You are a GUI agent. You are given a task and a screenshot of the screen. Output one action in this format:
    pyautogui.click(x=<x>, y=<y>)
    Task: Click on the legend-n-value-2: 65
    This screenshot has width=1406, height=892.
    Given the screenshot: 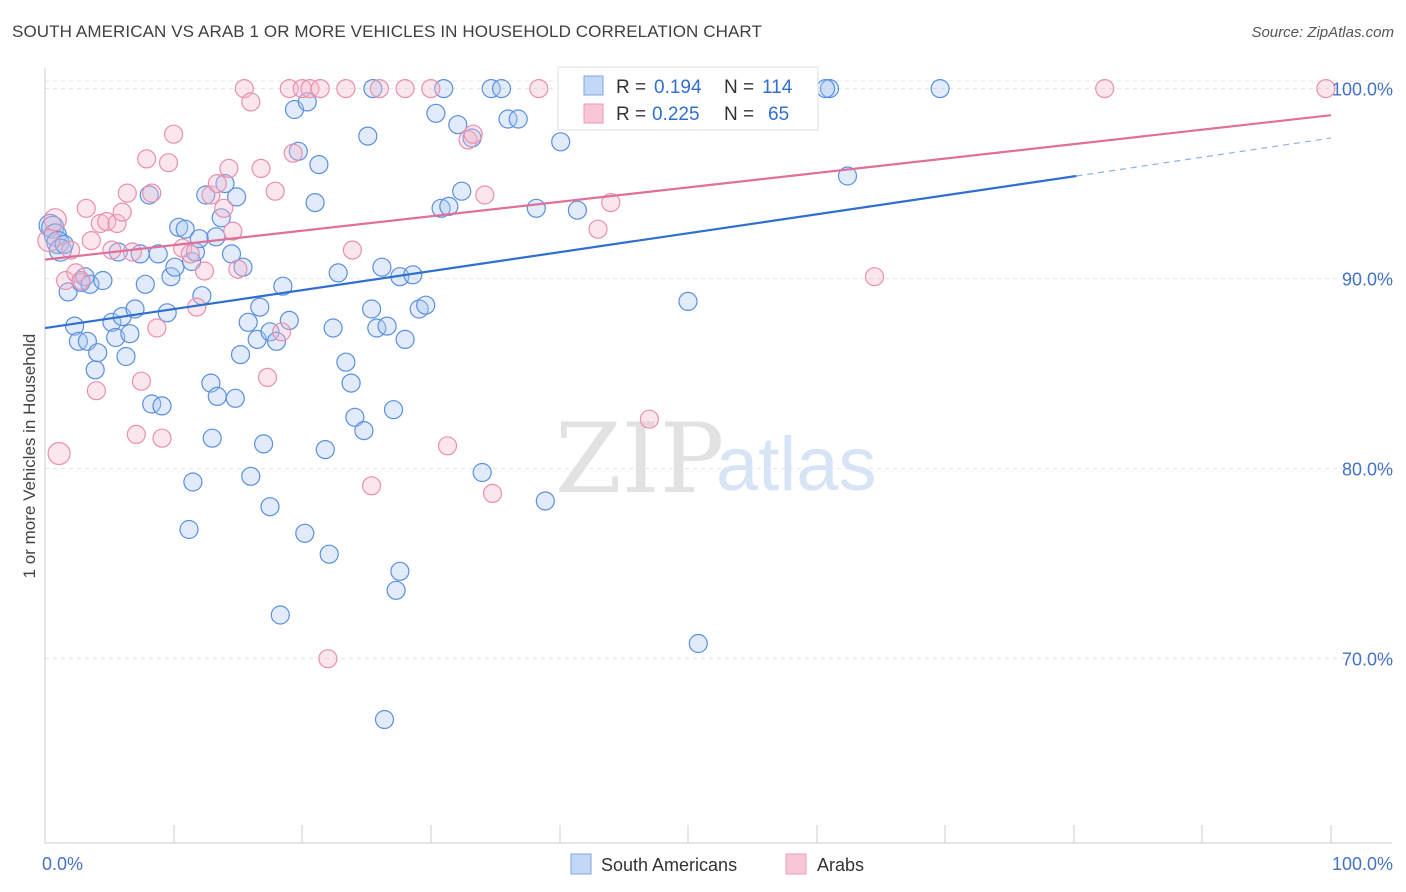 What is the action you would take?
    pyautogui.click(x=778, y=114)
    